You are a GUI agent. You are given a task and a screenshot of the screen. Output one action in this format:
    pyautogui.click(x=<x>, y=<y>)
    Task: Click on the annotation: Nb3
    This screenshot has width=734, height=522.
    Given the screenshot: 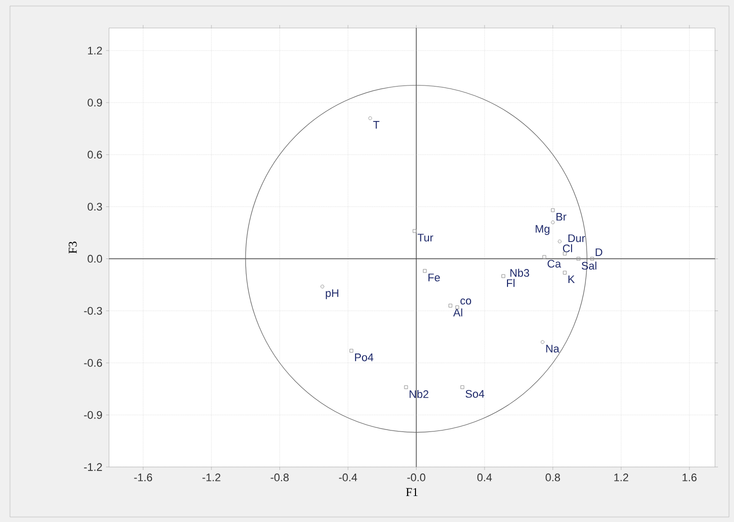 What is the action you would take?
    pyautogui.click(x=520, y=272)
    